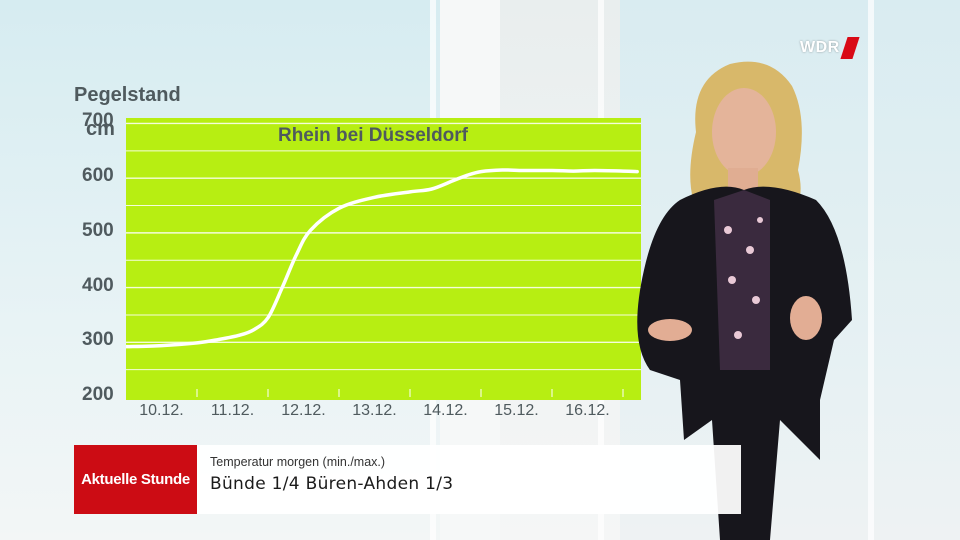 The image size is (960, 540). What do you see at coordinates (374, 410) in the screenshot?
I see `x-tick-label: 13.12.` at bounding box center [374, 410].